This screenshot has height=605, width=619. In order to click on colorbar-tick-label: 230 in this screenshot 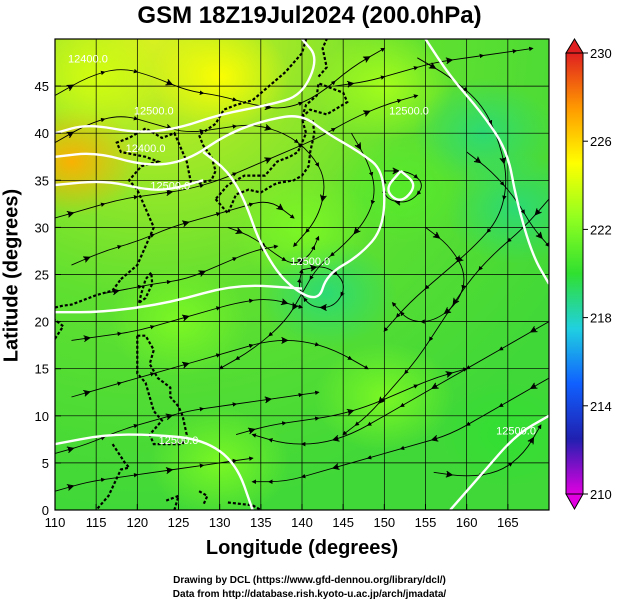, I will do `click(601, 53)`.